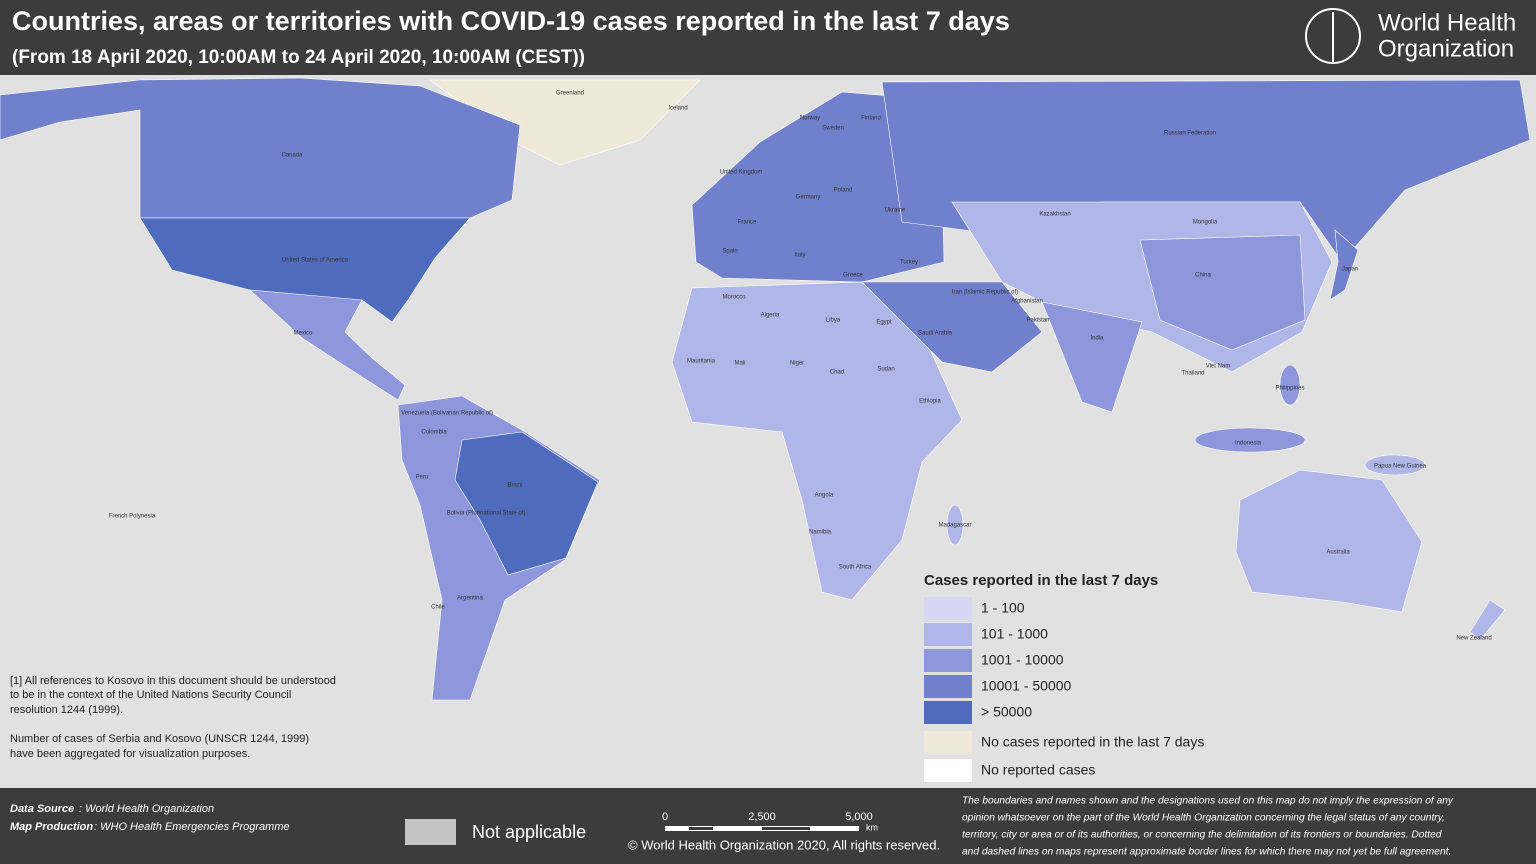 The width and height of the screenshot is (1536, 864). I want to click on australia, so click(1329, 541).